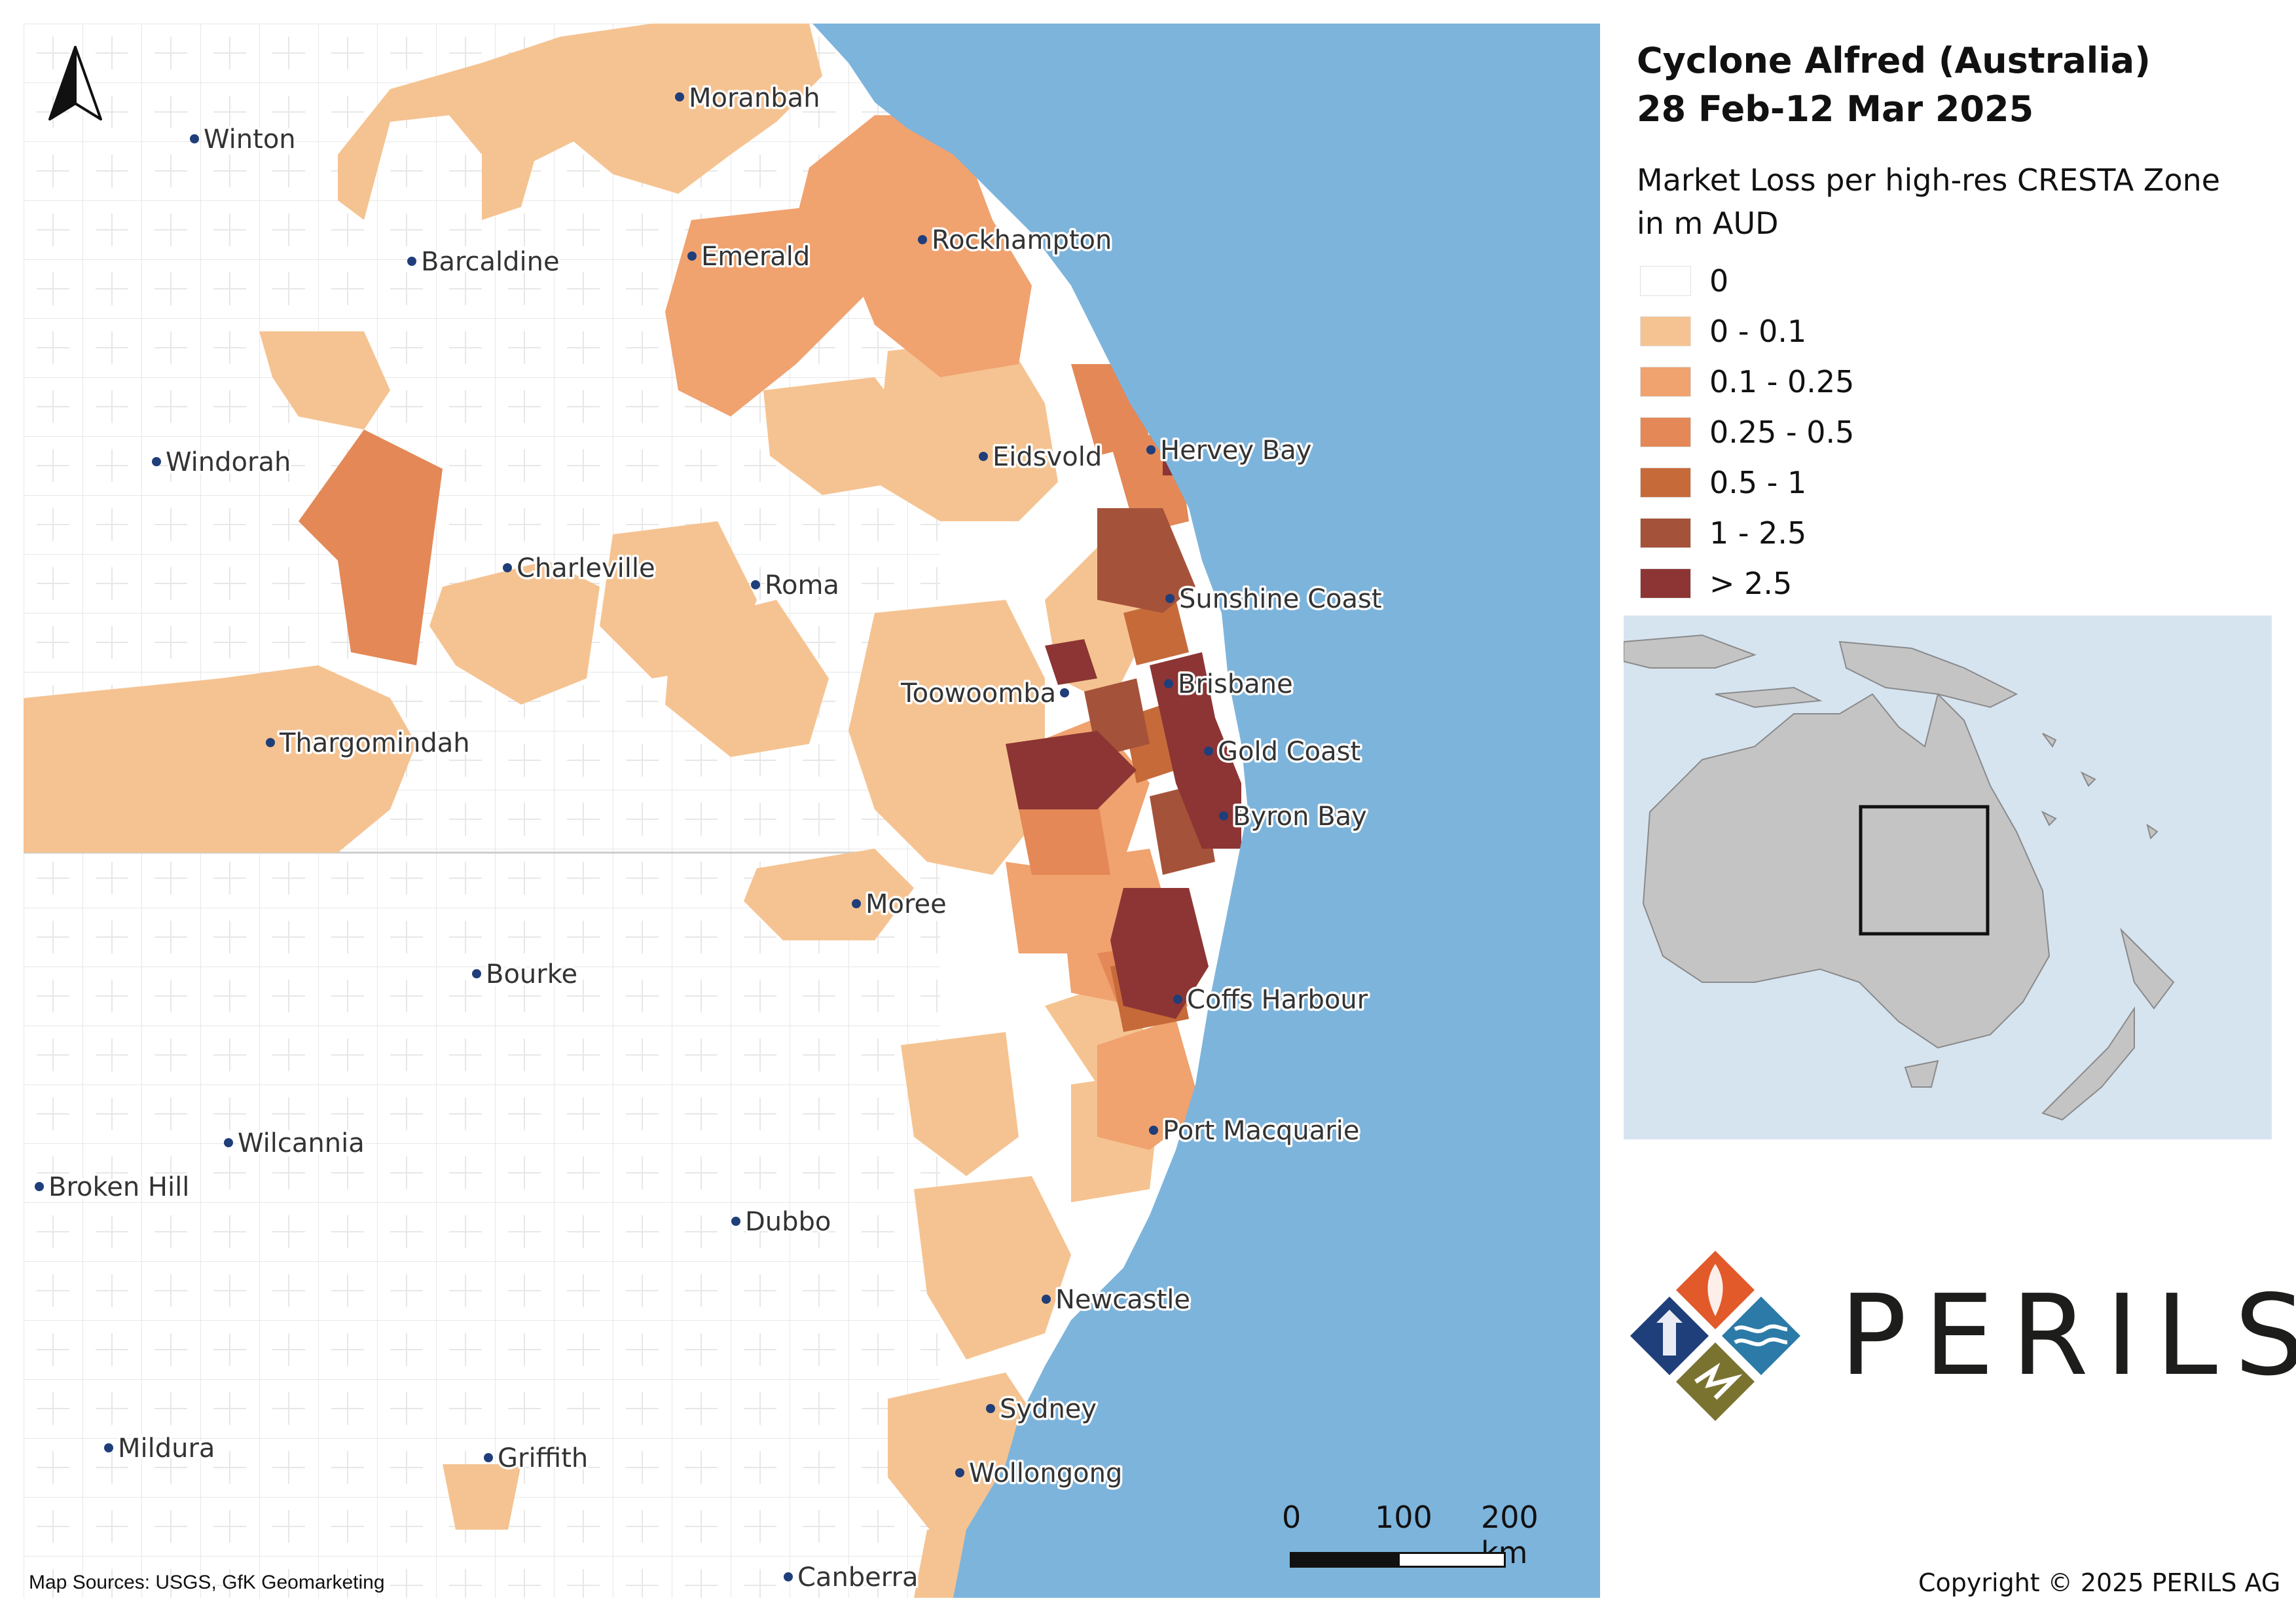 The image size is (2296, 1624). Describe the element at coordinates (228, 462) in the screenshot. I see `svg-text: Windorah` at that location.